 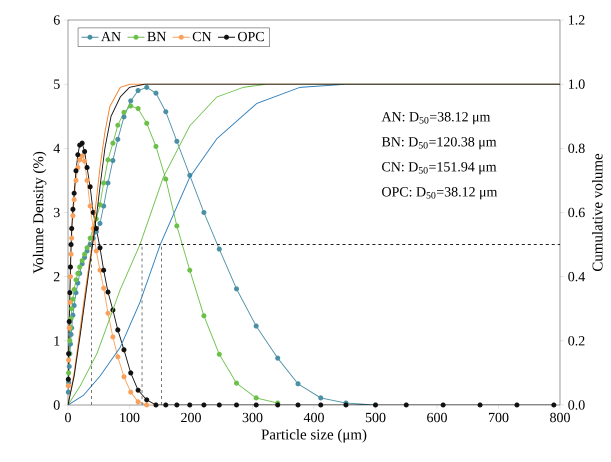 What do you see at coordinates (576, 341) in the screenshot?
I see `y2-tick-label: 0.2` at bounding box center [576, 341].